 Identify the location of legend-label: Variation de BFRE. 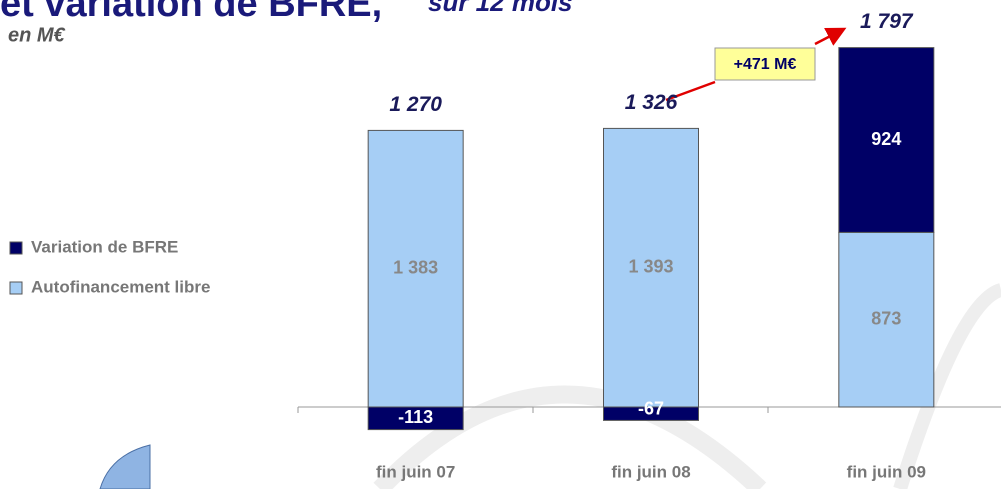
(104, 246).